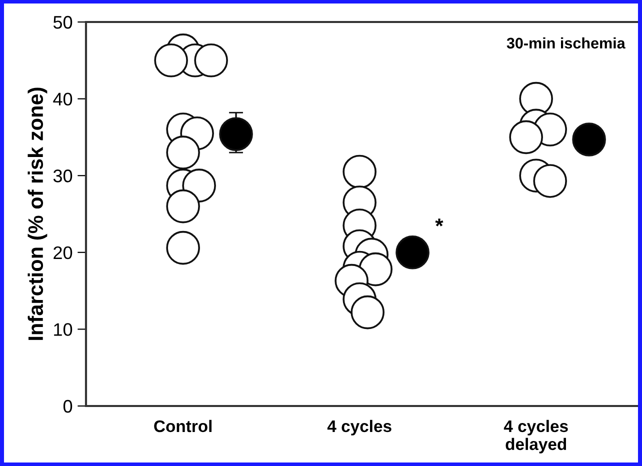 Image resolution: width=642 pixels, height=466 pixels. I want to click on x-tick-label: Control, so click(183, 426).